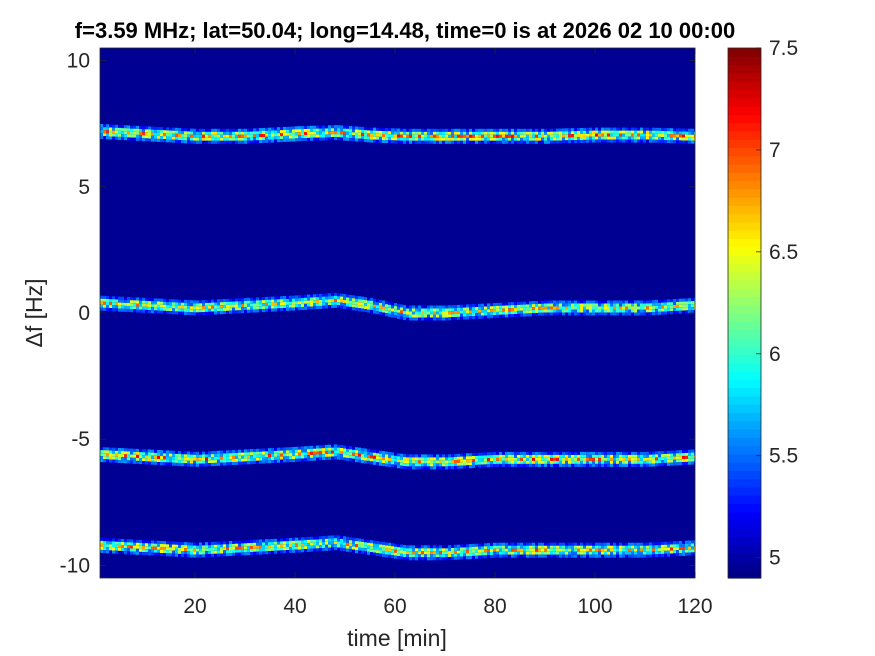  What do you see at coordinates (594, 606) in the screenshot?
I see `x-tick-label: 100` at bounding box center [594, 606].